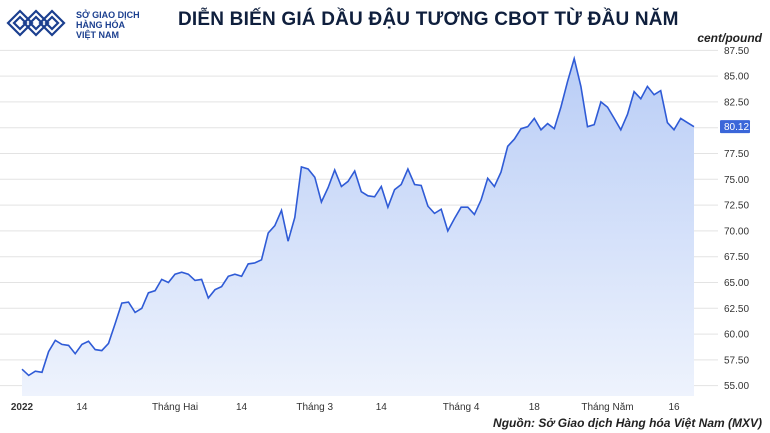  Describe the element at coordinates (22, 407) in the screenshot. I see `x-tick-label: 2022` at that location.